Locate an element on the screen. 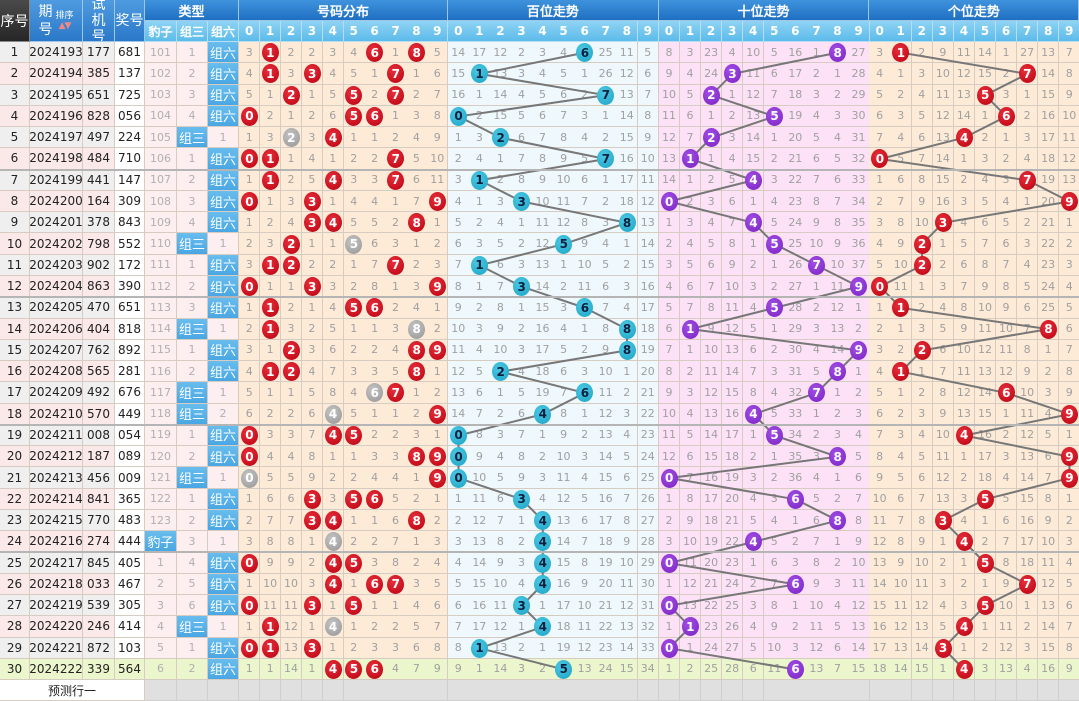  hundreds-miss-cell: 17 is located at coordinates (564, 606).